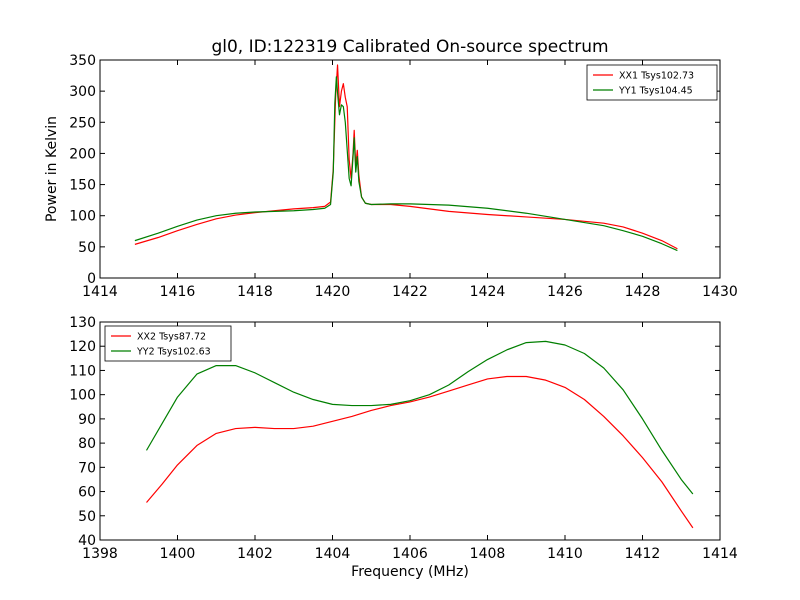  What do you see at coordinates (255, 554) in the screenshot?
I see `x-tick-label: 1402` at bounding box center [255, 554].